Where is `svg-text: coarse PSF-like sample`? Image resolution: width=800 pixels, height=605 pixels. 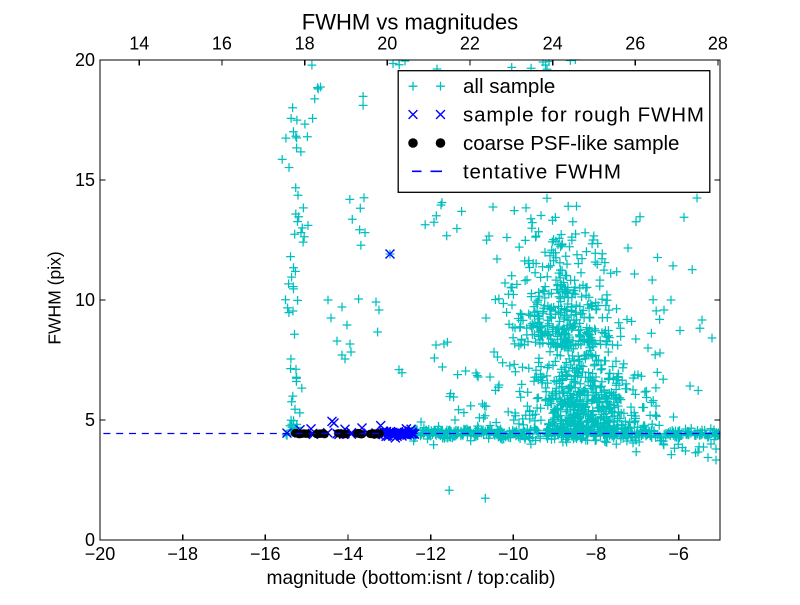
svg-text: coarse PSF-like sample is located at coordinates (571, 143).